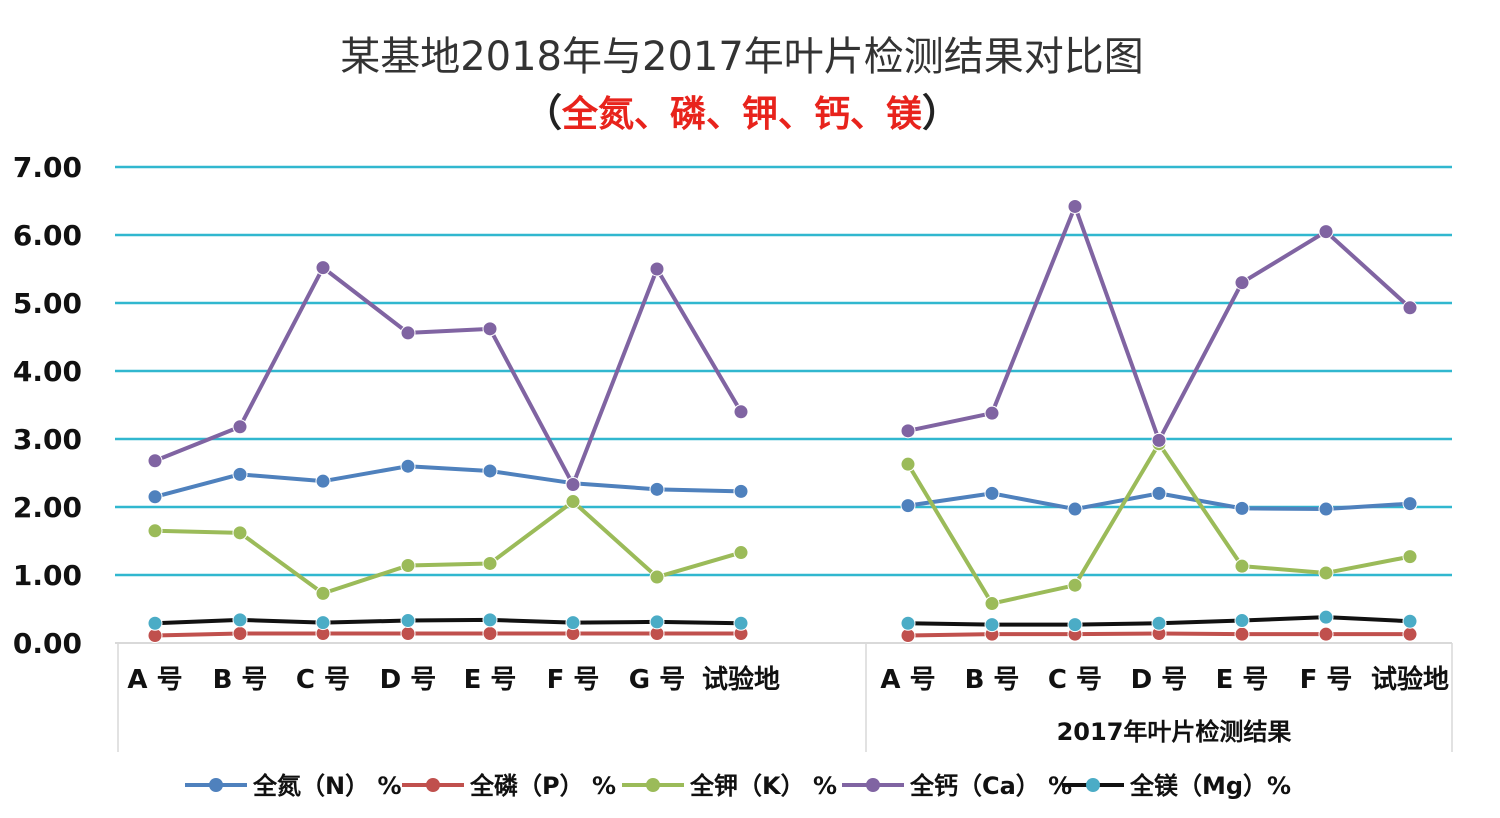  What do you see at coordinates (240, 680) in the screenshot?
I see `x-tick-label: B 号` at bounding box center [240, 680].